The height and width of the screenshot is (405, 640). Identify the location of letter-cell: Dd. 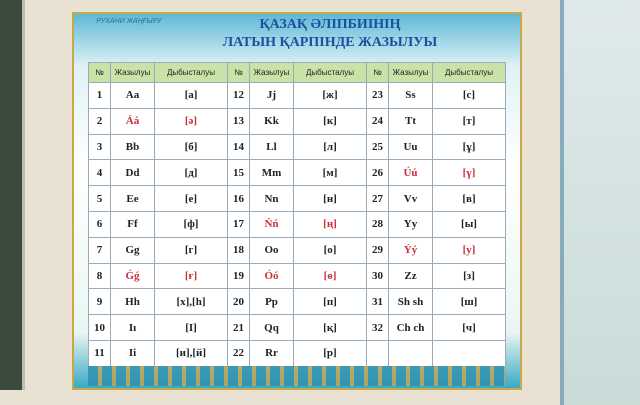
(133, 173).